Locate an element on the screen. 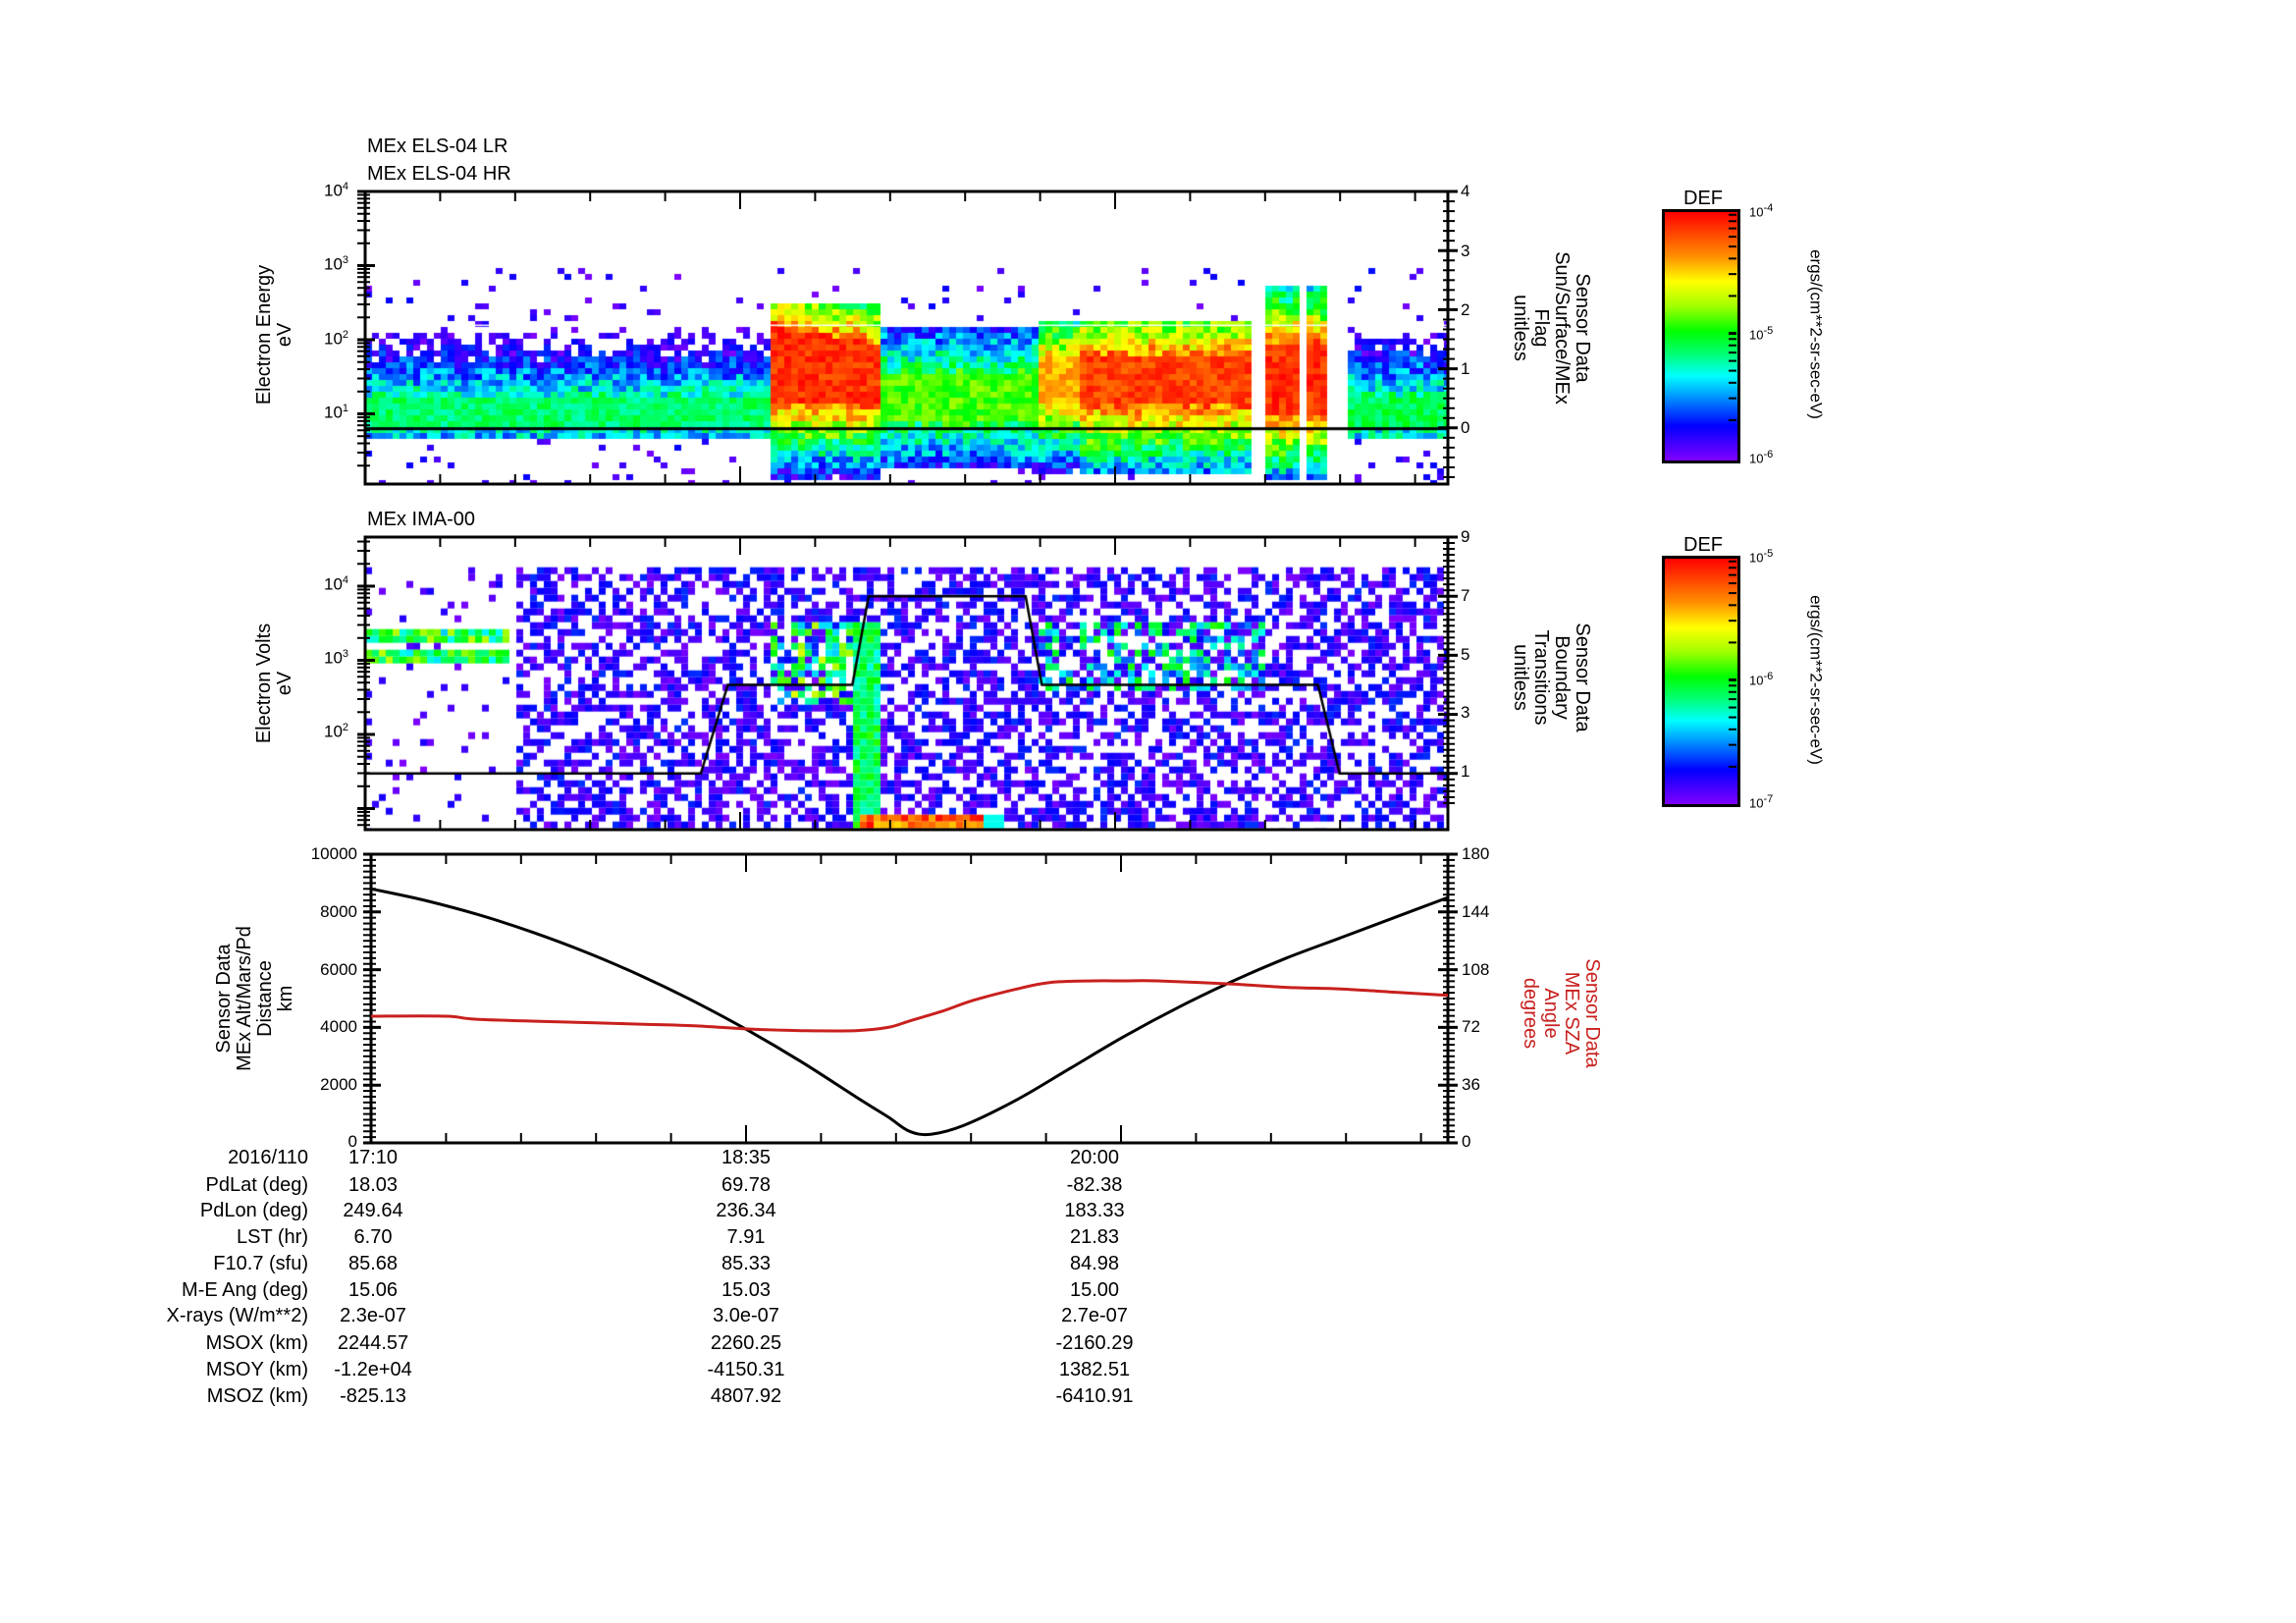 The height and width of the screenshot is (1623, 2296). colorbar2-bottom: 10⁻⁷ is located at coordinates (1761, 802).